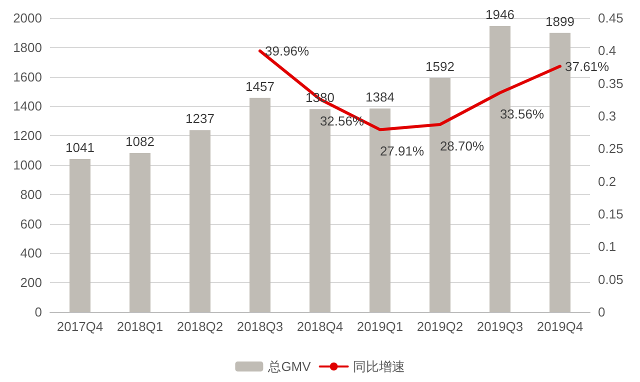  Describe the element at coordinates (378, 366) in the screenshot. I see `legend-label: 同比增速` at that location.